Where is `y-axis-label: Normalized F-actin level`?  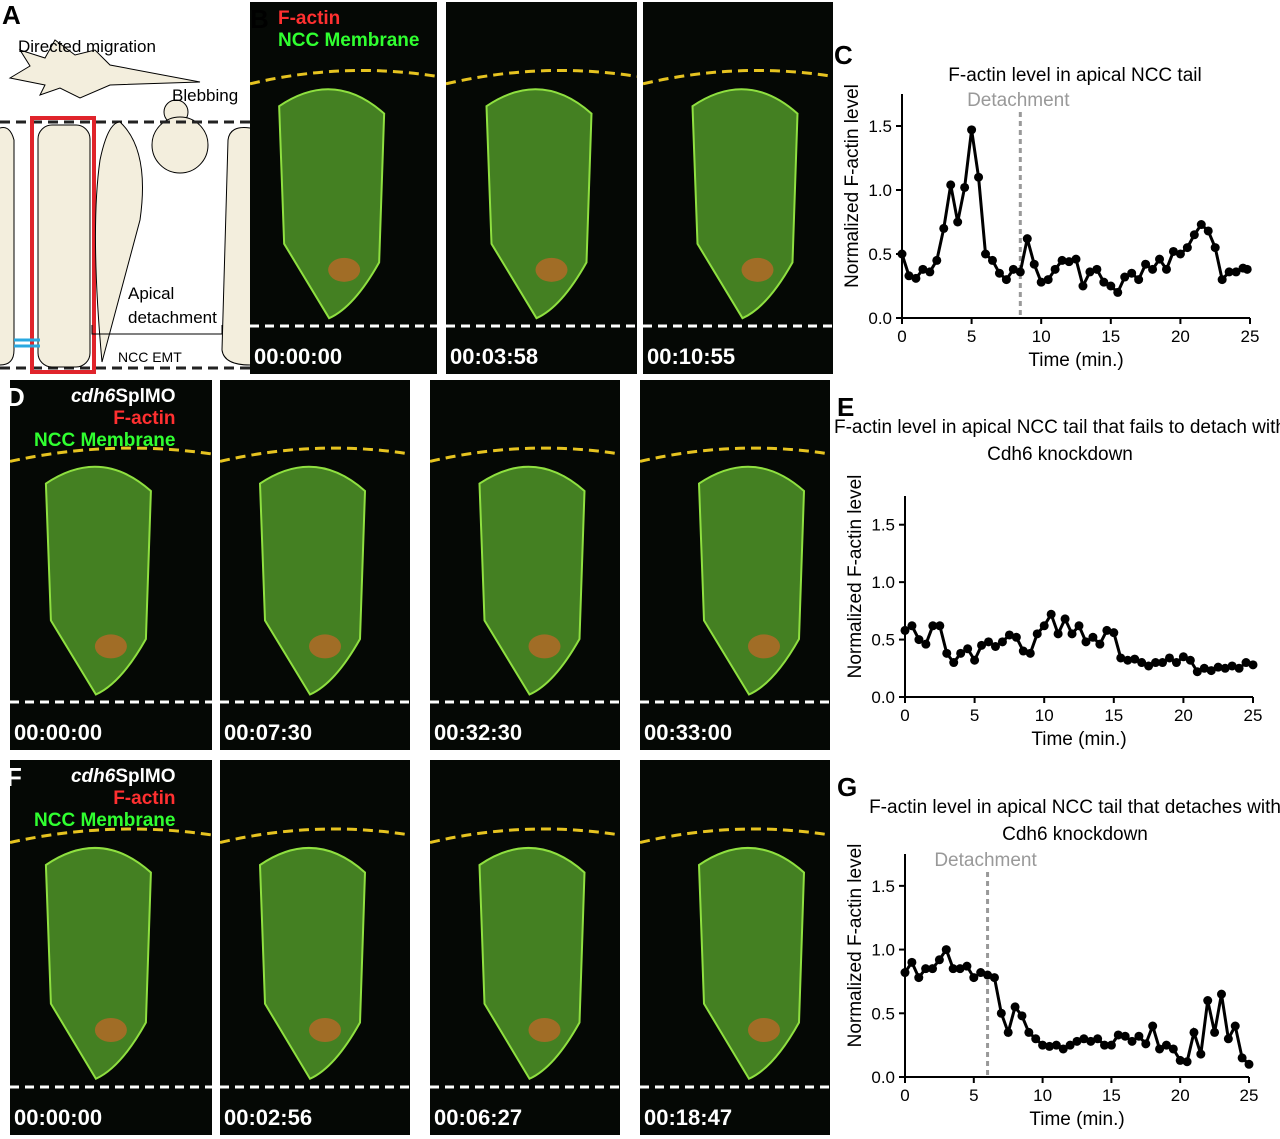
y-axis-label: Normalized F-actin level is located at coordinates (855, 946).